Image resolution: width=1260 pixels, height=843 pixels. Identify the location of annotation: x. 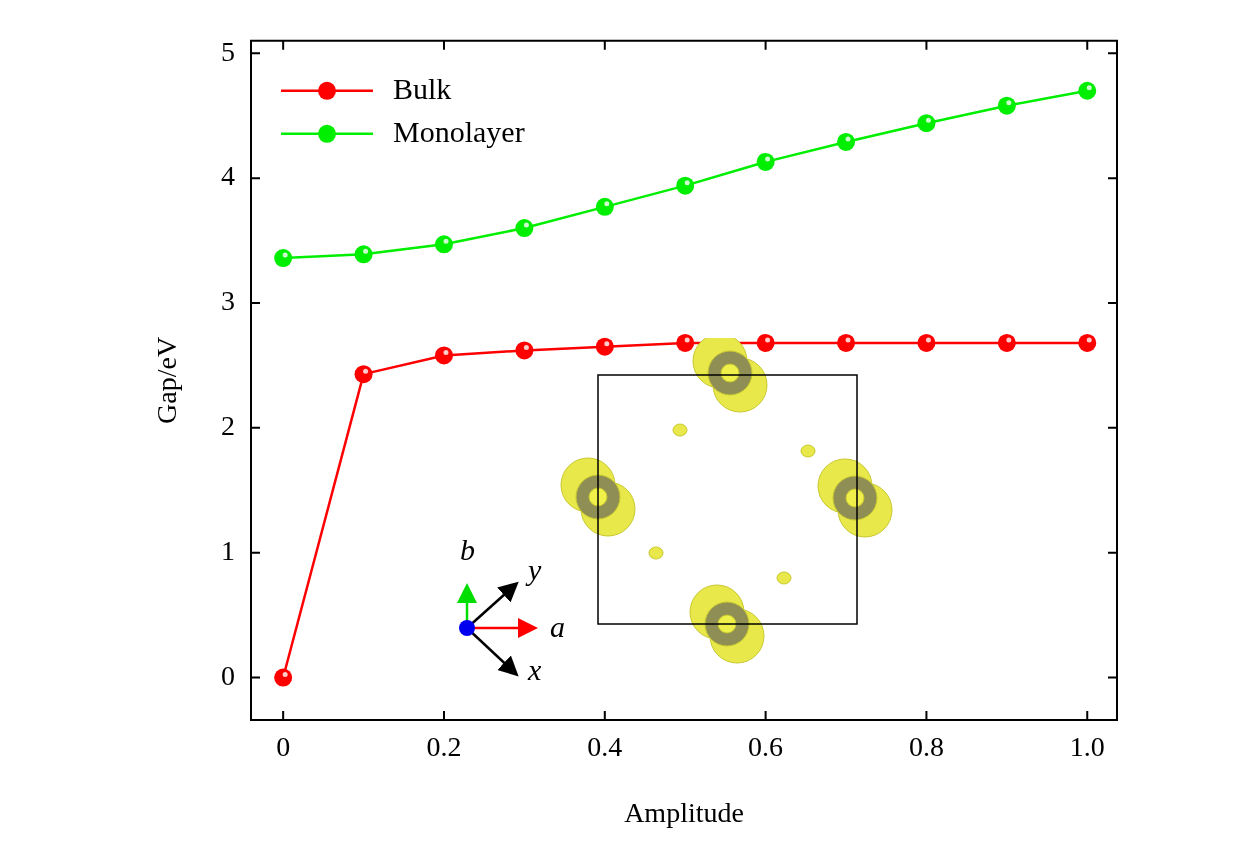
(535, 670).